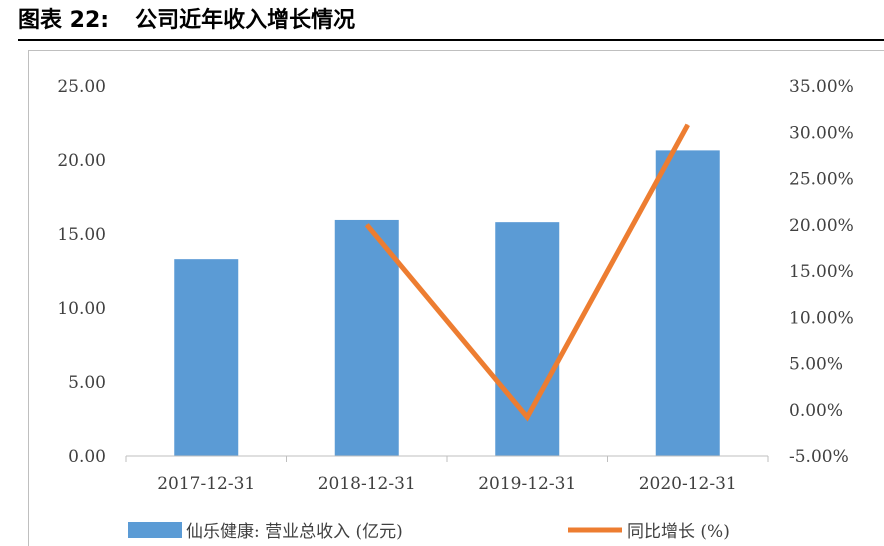  Describe the element at coordinates (816, 411) in the screenshot. I see `y-right-tick-label: 0.00%` at that location.